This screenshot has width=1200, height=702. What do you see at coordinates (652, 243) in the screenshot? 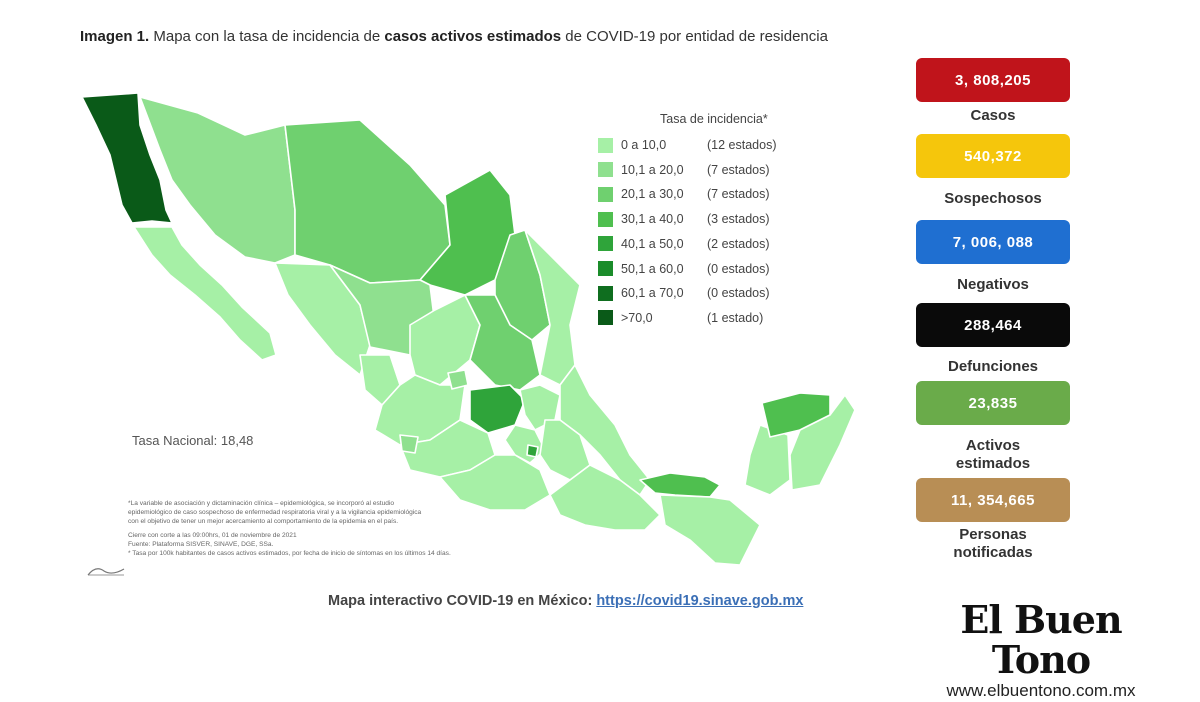
I see `legend-range: 40,1 a 50,0` at bounding box center [652, 243].